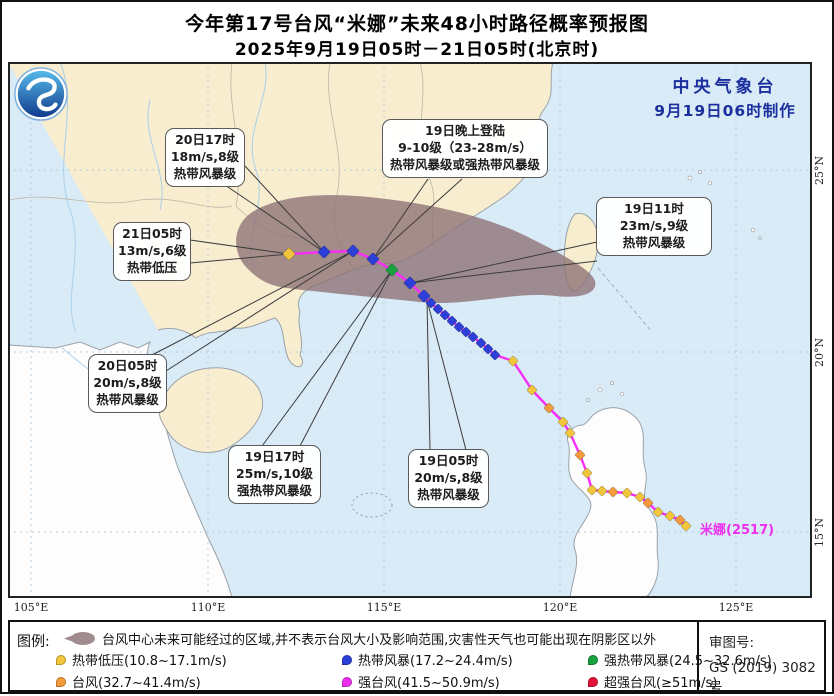 This screenshot has width=834, height=696. Describe the element at coordinates (429, 683) in the screenshot. I see `legend-item-text: 强台风(41.5~50.9m/s)` at that location.